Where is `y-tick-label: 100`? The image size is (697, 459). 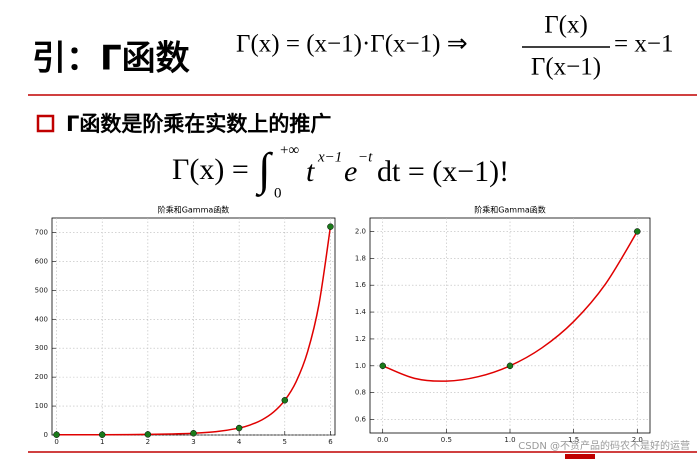 y-tick-label: 100 is located at coordinates (41, 406).